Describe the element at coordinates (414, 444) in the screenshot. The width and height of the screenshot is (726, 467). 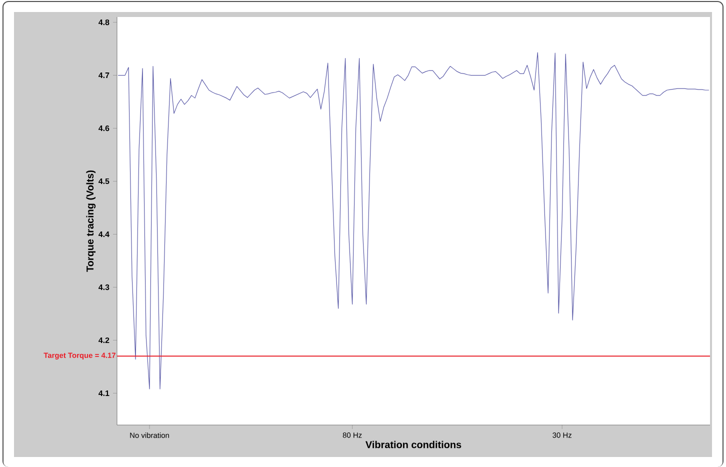
I see `x-axis-title: Vibration conditions` at that location.